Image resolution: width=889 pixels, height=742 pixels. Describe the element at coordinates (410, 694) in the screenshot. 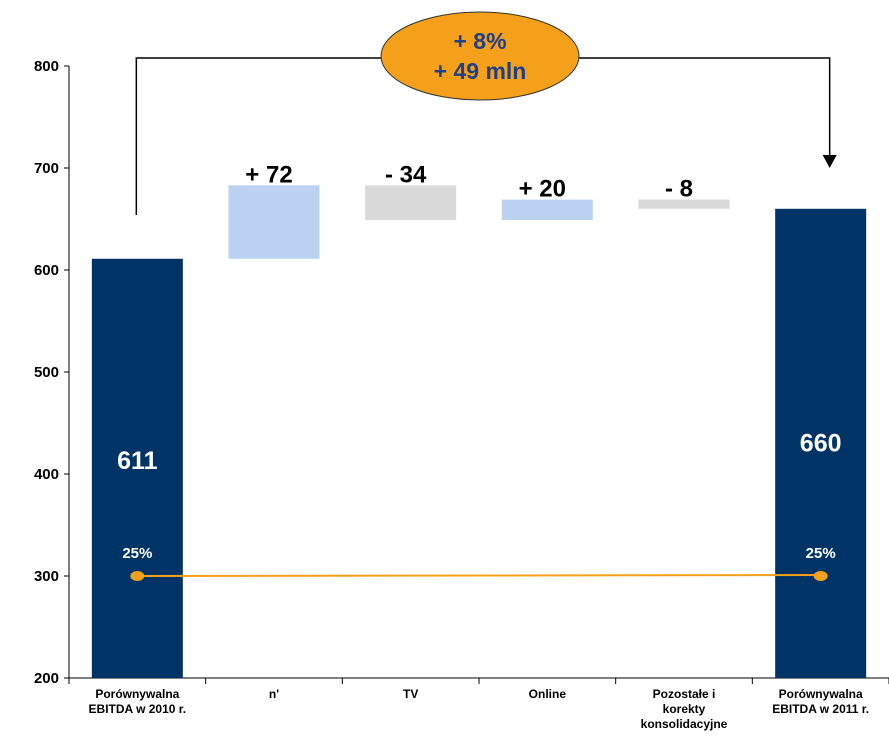

I see `x-tick-label: TV` at that location.